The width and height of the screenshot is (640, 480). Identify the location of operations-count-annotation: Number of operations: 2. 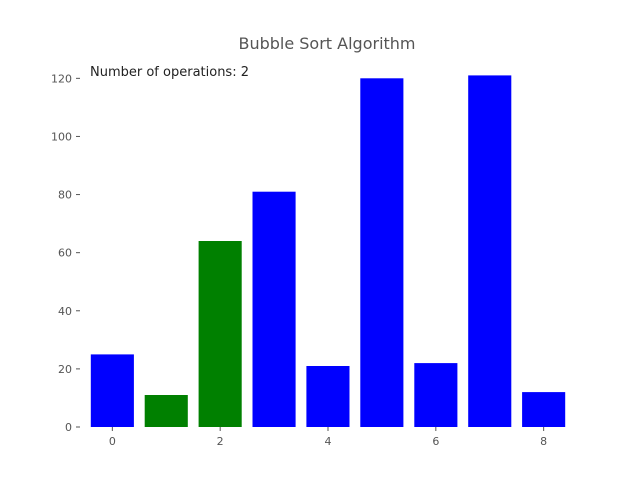
(169, 72).